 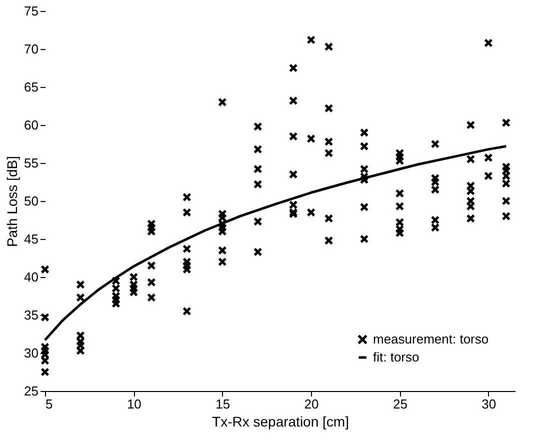 What do you see at coordinates (31, 49) in the screenshot?
I see `y-tick-label: 70` at bounding box center [31, 49].